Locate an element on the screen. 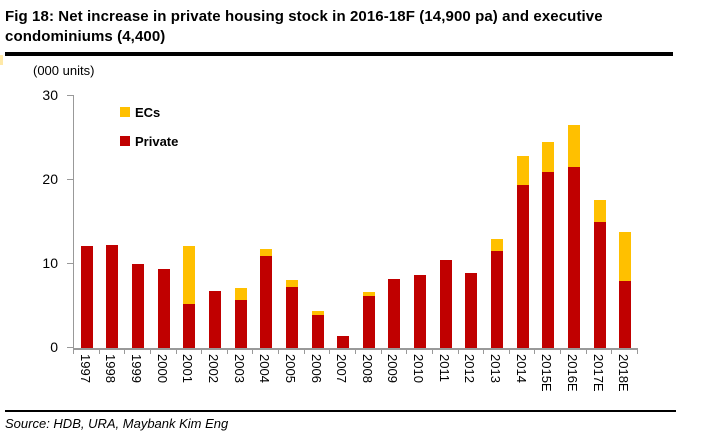  private-color-swatch is located at coordinates (125, 141).